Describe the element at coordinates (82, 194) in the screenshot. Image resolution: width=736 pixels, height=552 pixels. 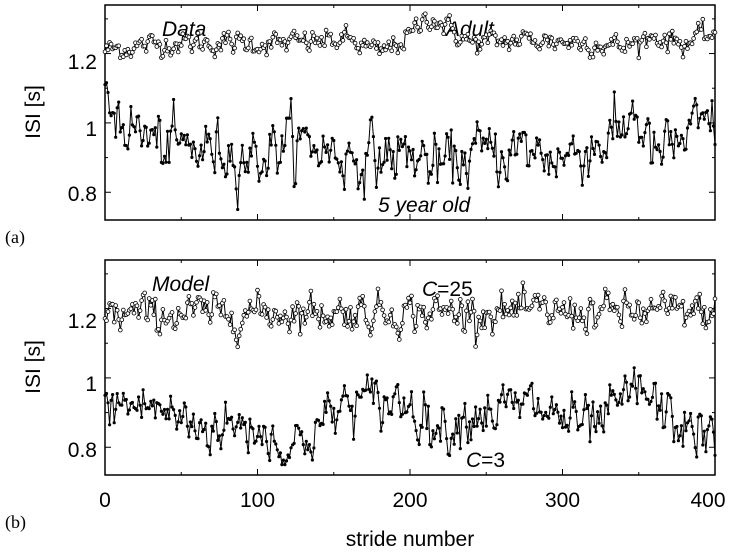
I see `panel-a-ytick-0.8: 0.8` at that location.